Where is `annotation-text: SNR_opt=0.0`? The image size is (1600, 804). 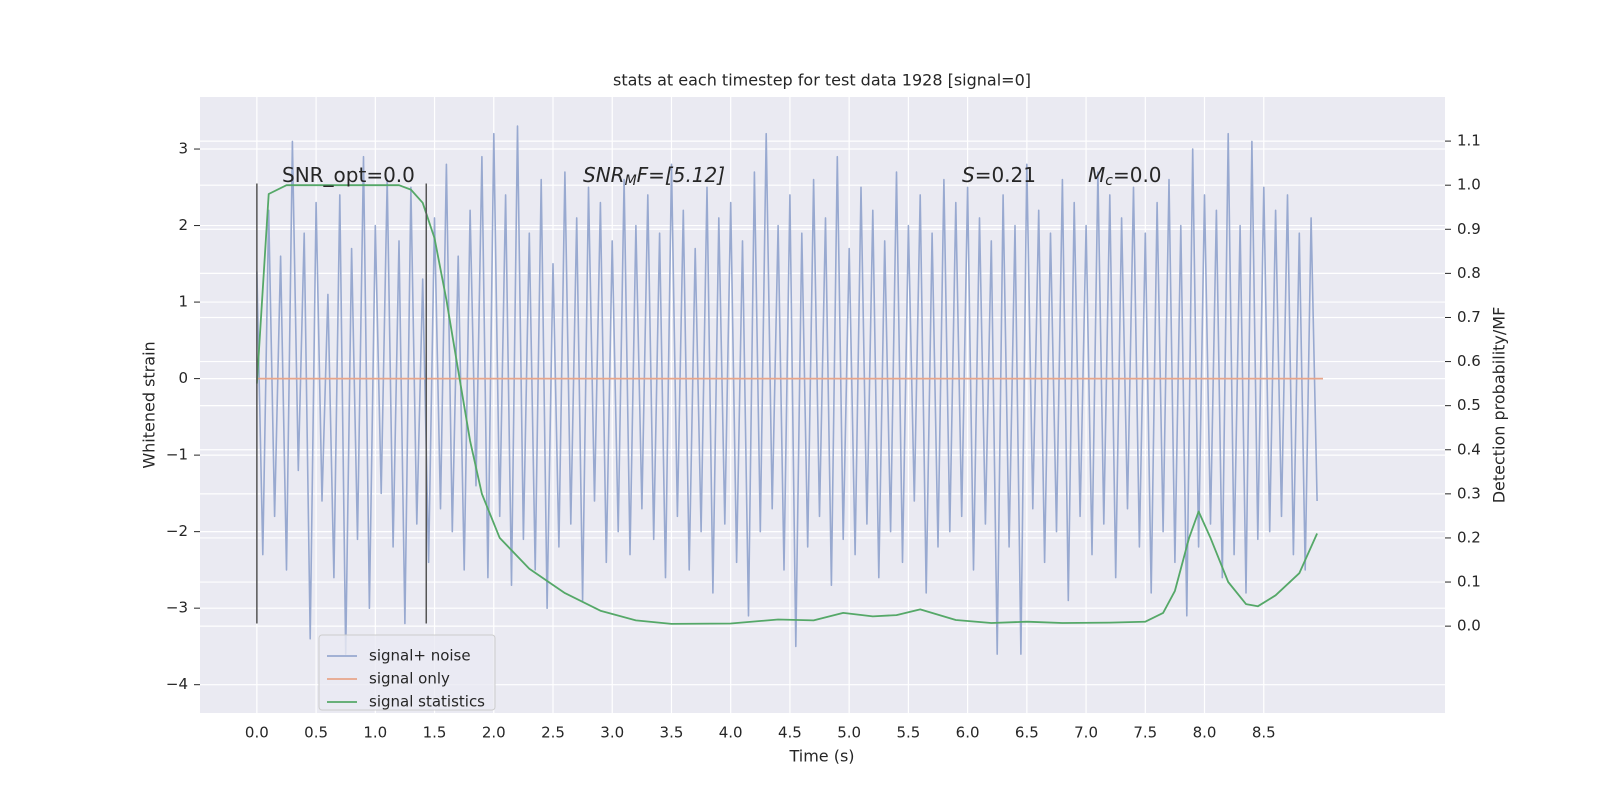
annotation-text: SNR_opt=0.0 is located at coordinates (348, 175).